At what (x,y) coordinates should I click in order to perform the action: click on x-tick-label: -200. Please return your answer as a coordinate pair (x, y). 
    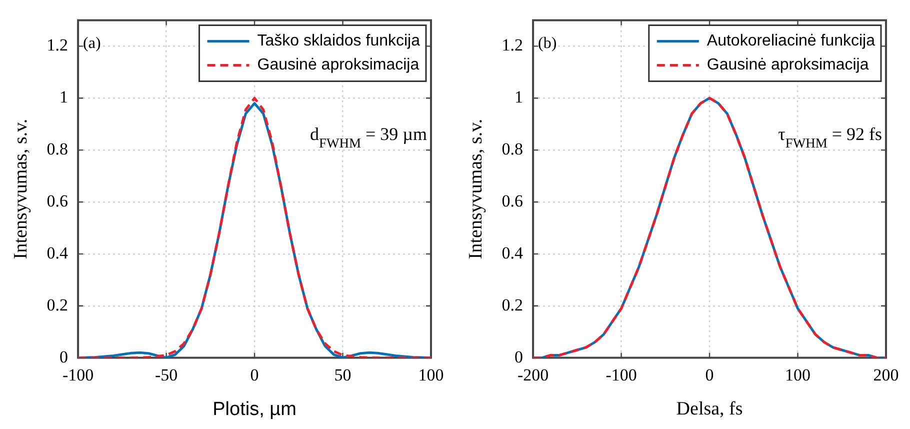
    Looking at the image, I should click on (533, 374).